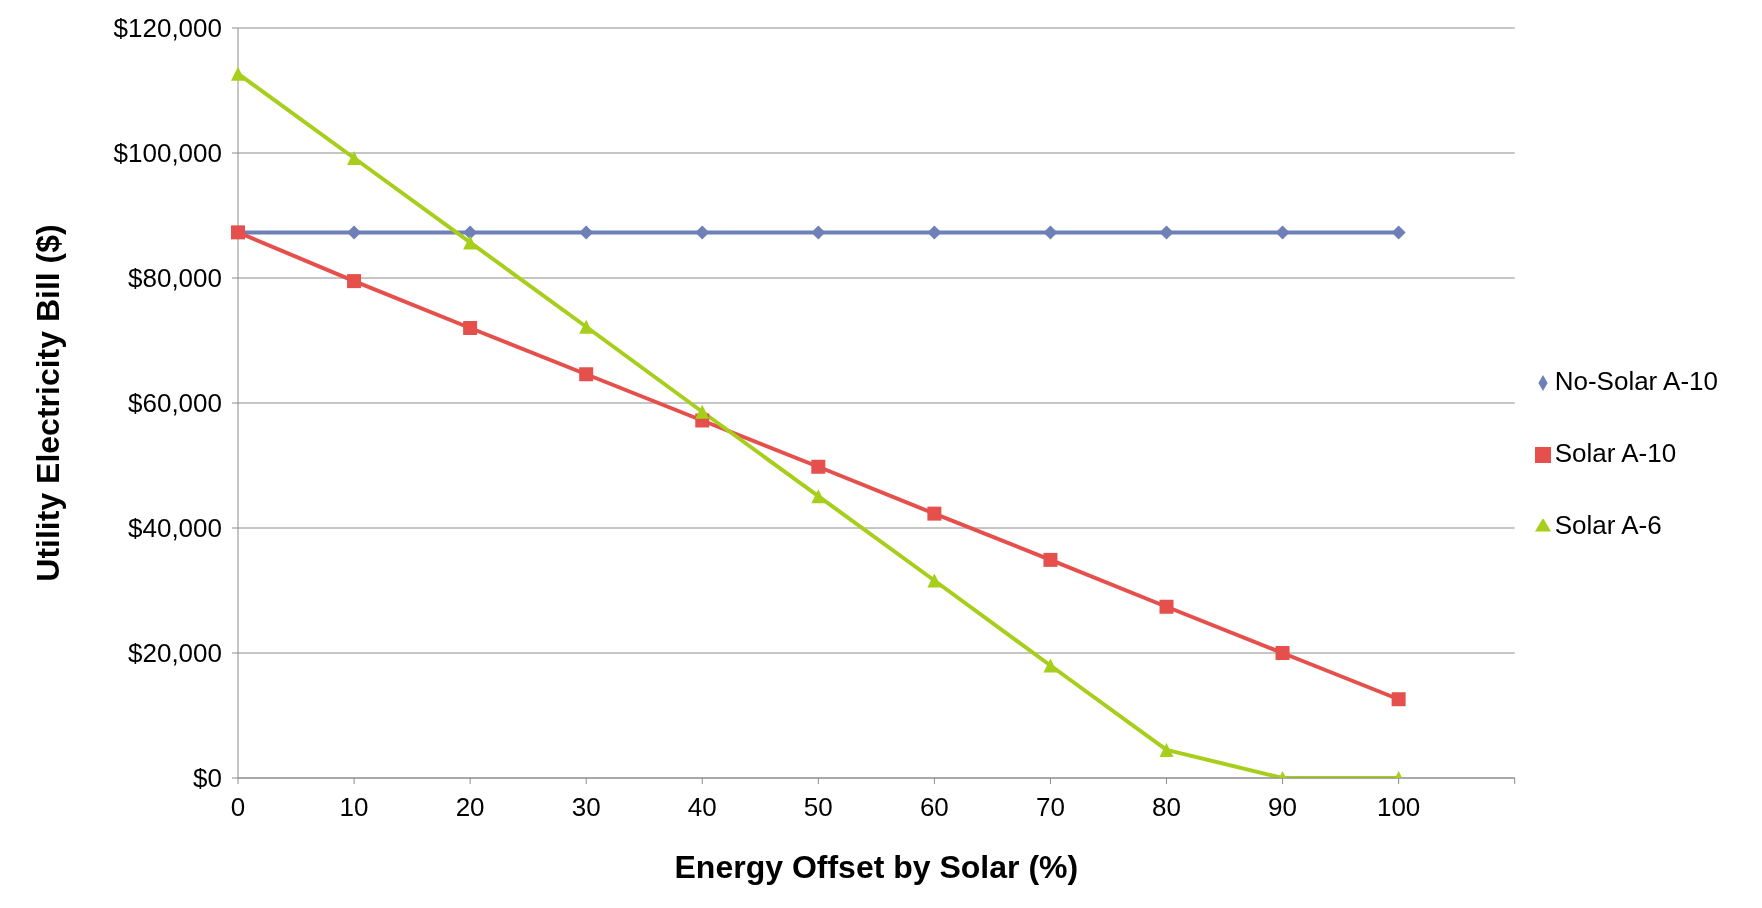  What do you see at coordinates (1166, 807) in the screenshot?
I see `x-tick-label: 80` at bounding box center [1166, 807].